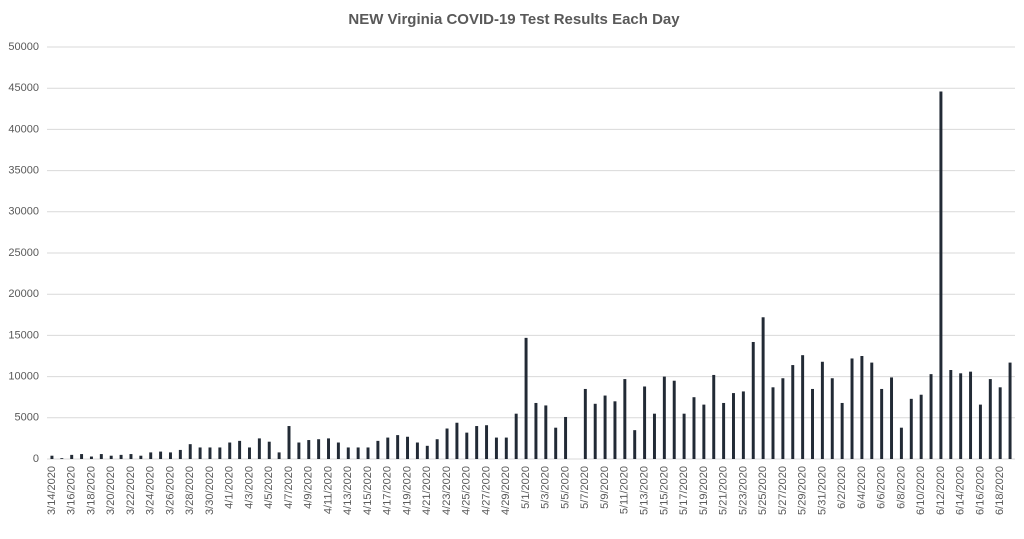 This screenshot has height=539, width=1024. I want to click on y-tick-label: 20000, so click(23, 294).